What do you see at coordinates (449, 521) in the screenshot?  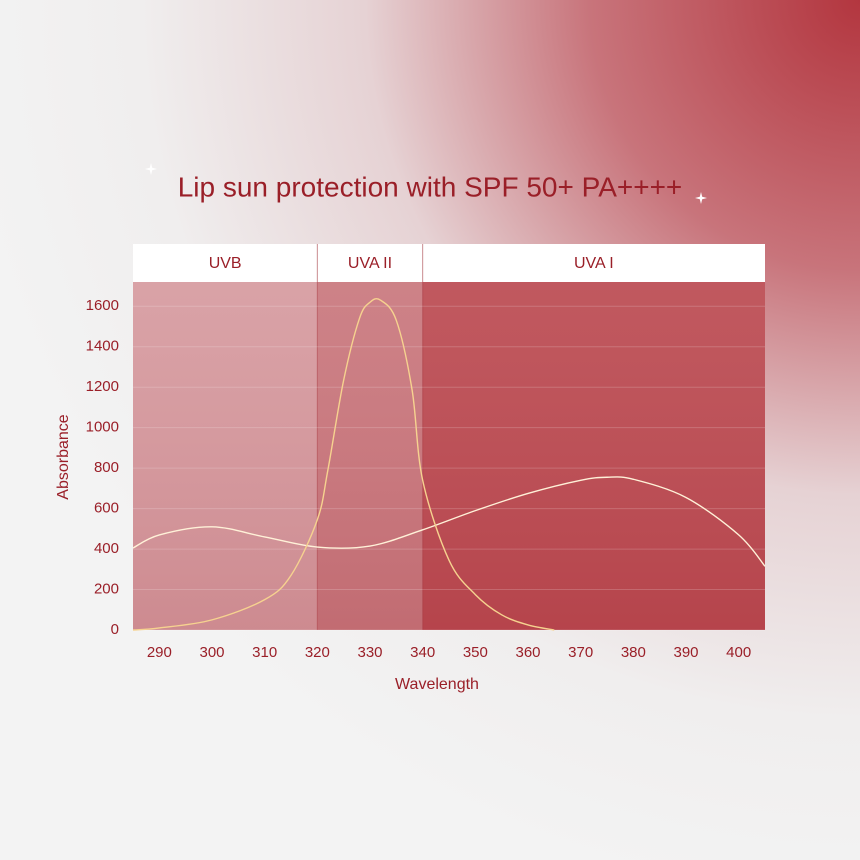 I see `line` at bounding box center [449, 521].